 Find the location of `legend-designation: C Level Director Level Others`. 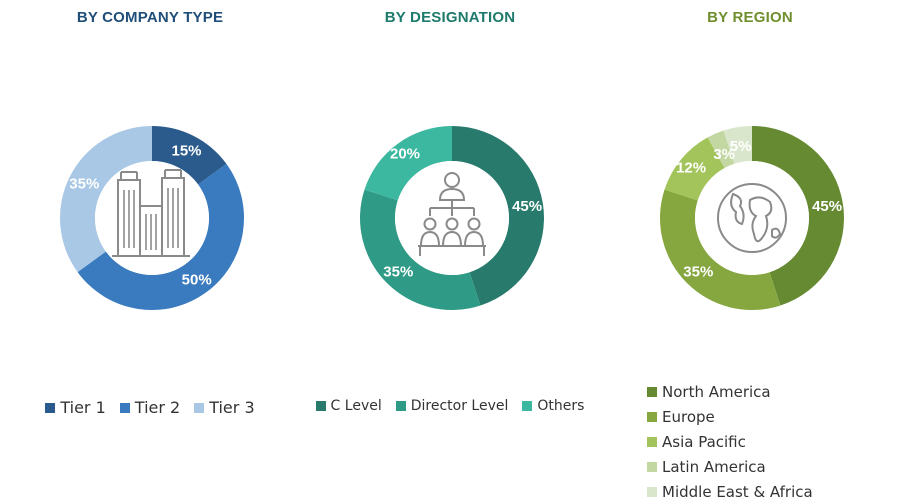

legend-designation: C Level Director Level Others is located at coordinates (450, 406).